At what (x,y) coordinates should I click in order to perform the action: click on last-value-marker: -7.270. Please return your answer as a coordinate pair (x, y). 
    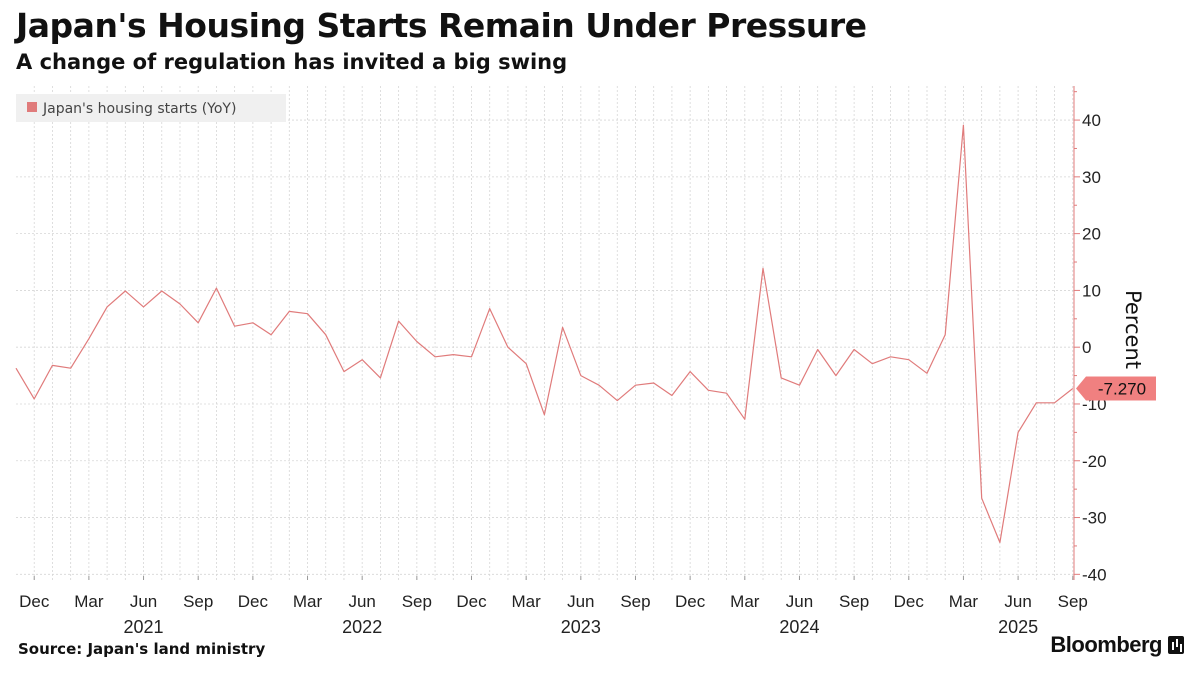
    Looking at the image, I should click on (1116, 388).